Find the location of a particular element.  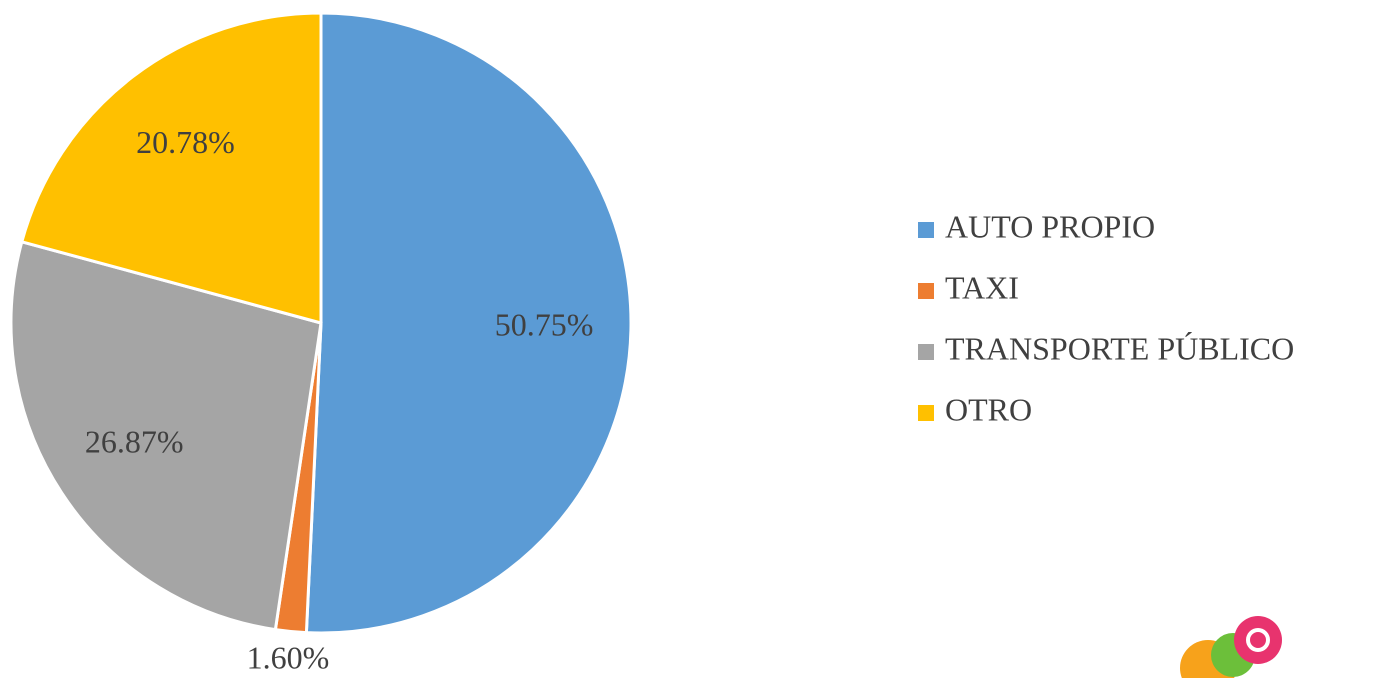

data-label: 20.78% is located at coordinates (185, 142).